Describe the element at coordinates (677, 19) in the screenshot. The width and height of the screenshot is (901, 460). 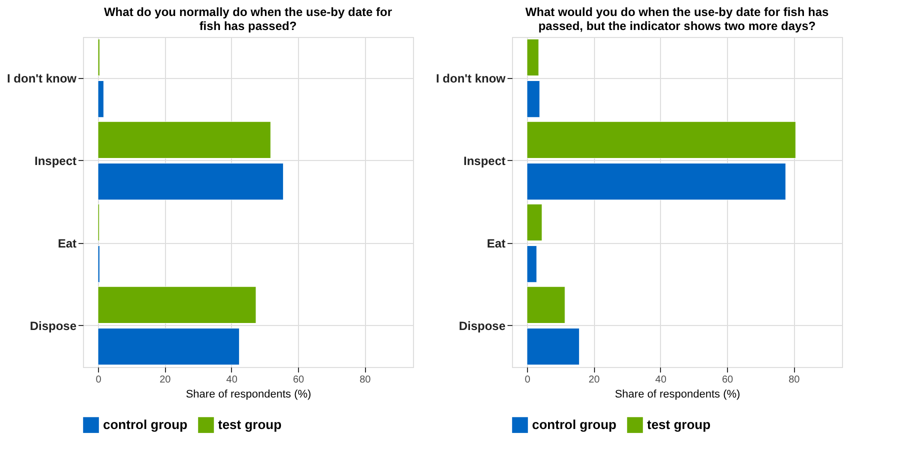
I see `chart-title: What would you do when the use-by date for fish has passed, but the indicator shows two more days?` at that location.